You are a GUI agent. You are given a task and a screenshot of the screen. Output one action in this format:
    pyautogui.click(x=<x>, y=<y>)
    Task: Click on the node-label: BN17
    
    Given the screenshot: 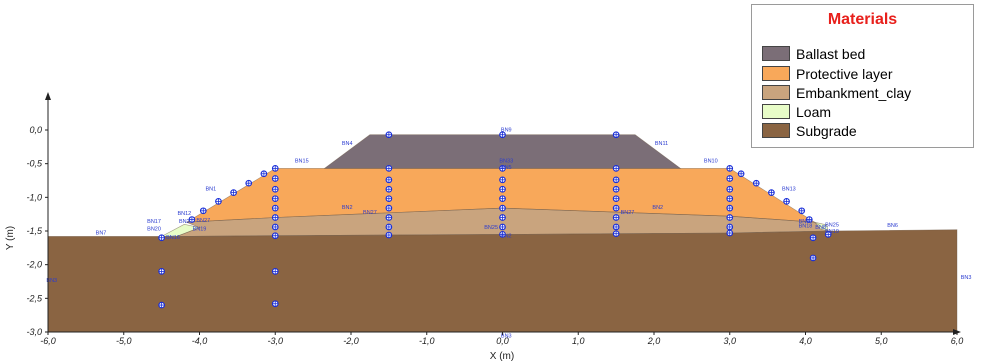 What is the action you would take?
    pyautogui.click(x=154, y=222)
    